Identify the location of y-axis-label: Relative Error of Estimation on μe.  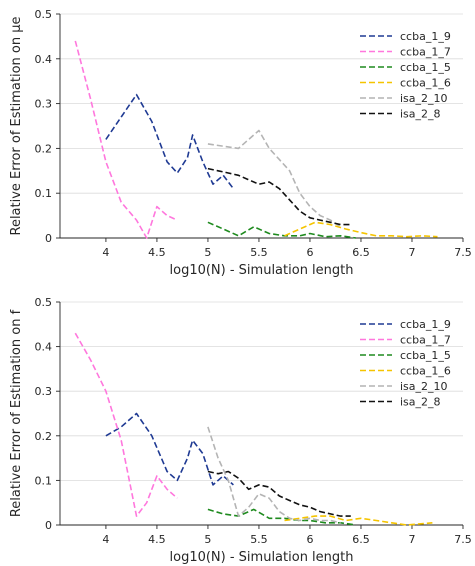
(16, 126).